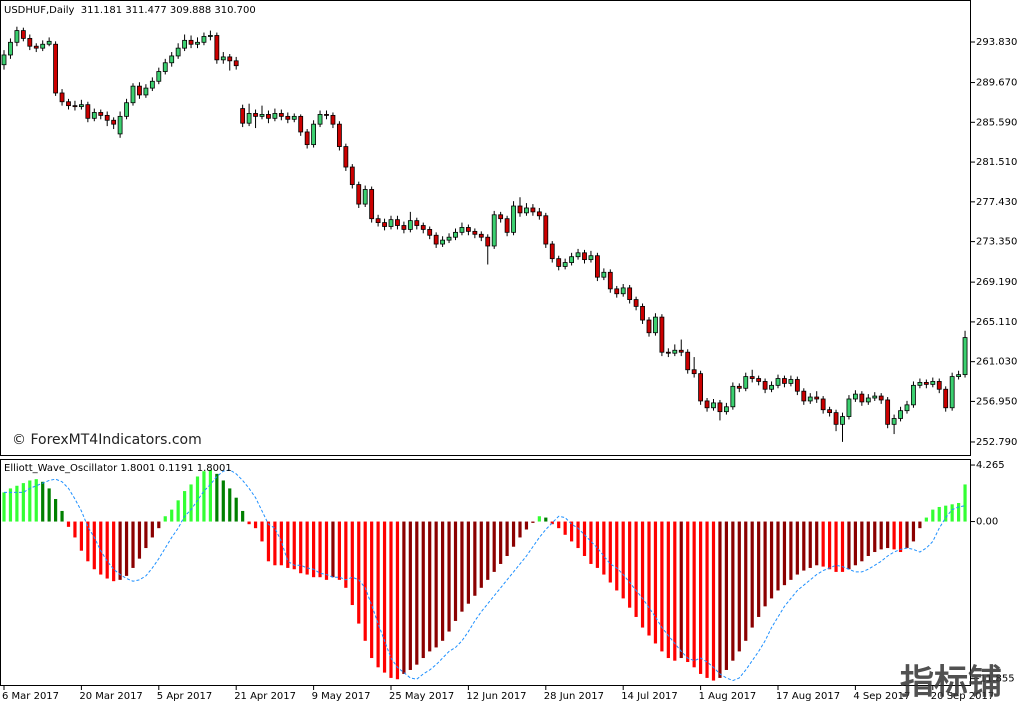 Image resolution: width=1024 pixels, height=705 pixels. I want to click on x-tick-label: 12 Jun 2017, so click(496, 696).